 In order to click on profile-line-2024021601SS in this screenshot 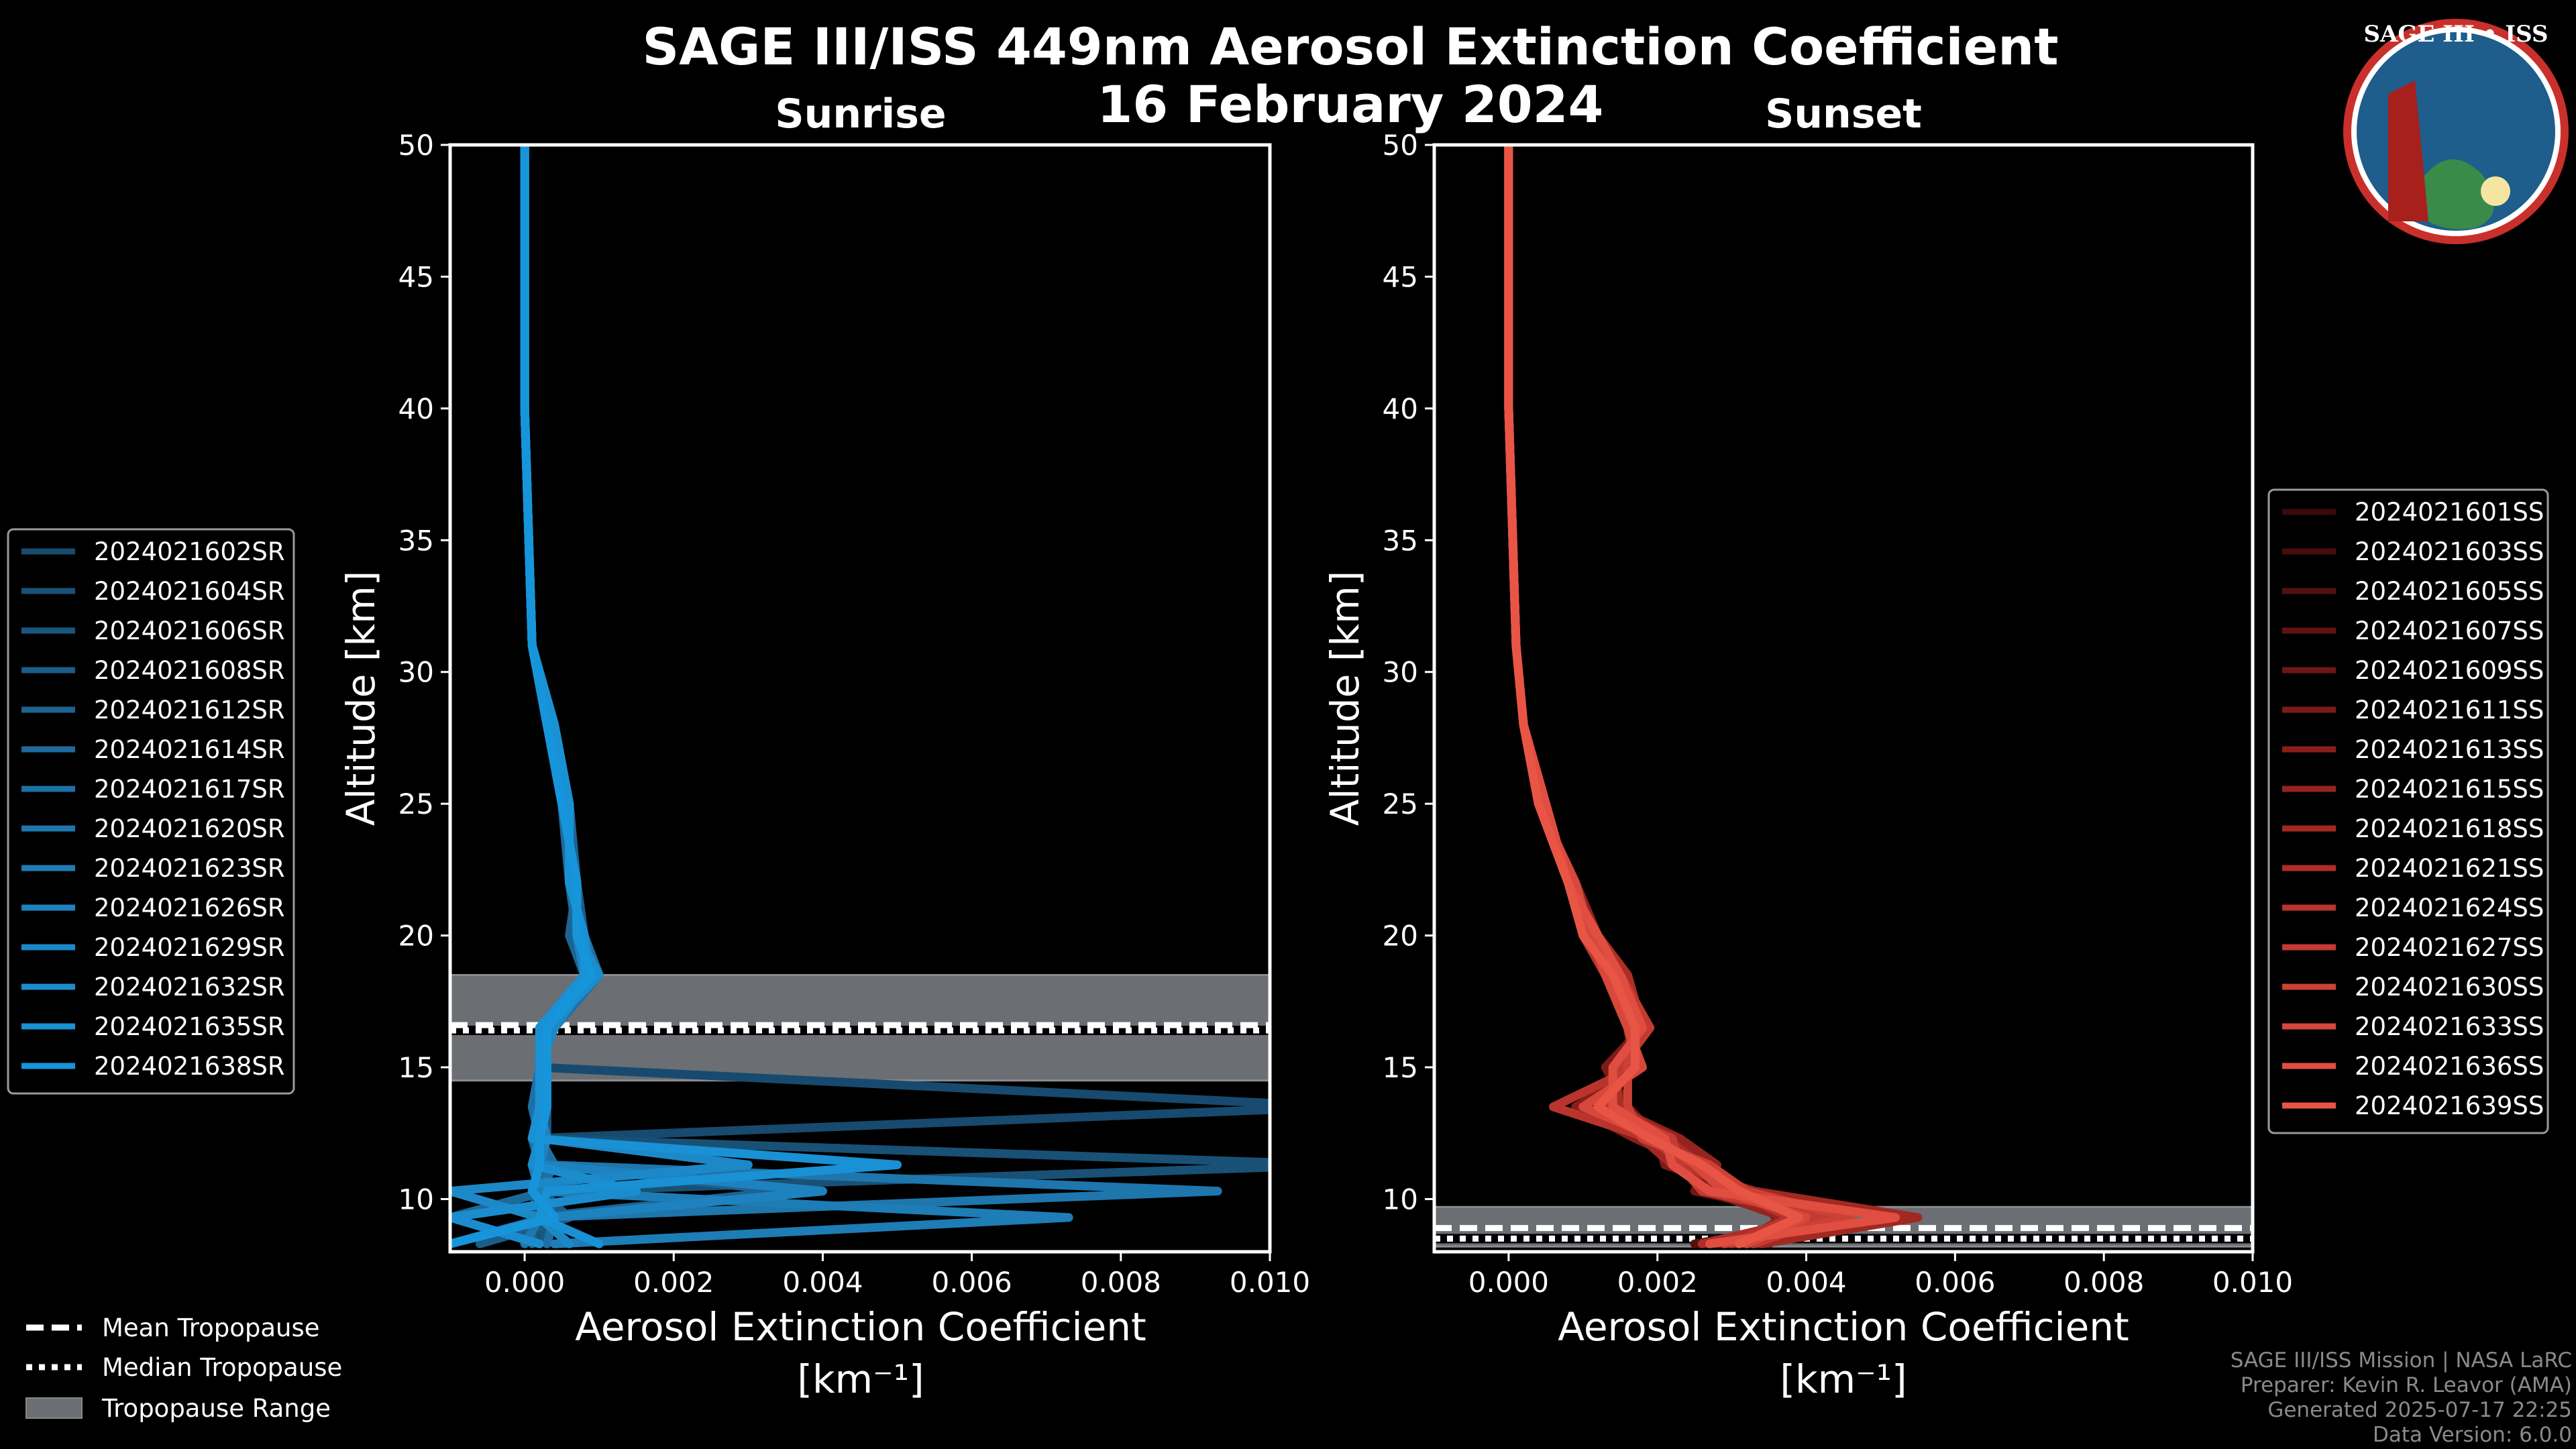, I will do `click(1650, 696)`.